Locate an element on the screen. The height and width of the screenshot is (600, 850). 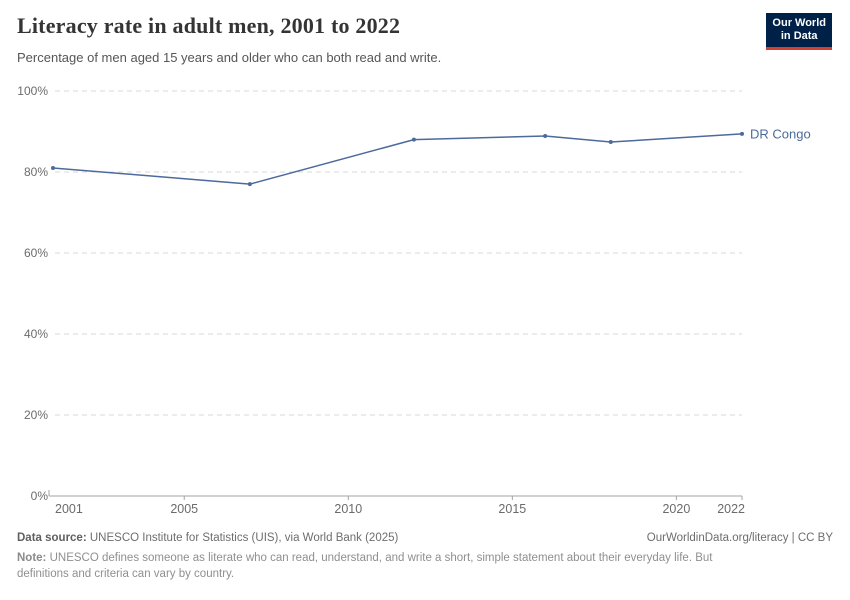
x-tick-label: 2020 is located at coordinates (676, 509).